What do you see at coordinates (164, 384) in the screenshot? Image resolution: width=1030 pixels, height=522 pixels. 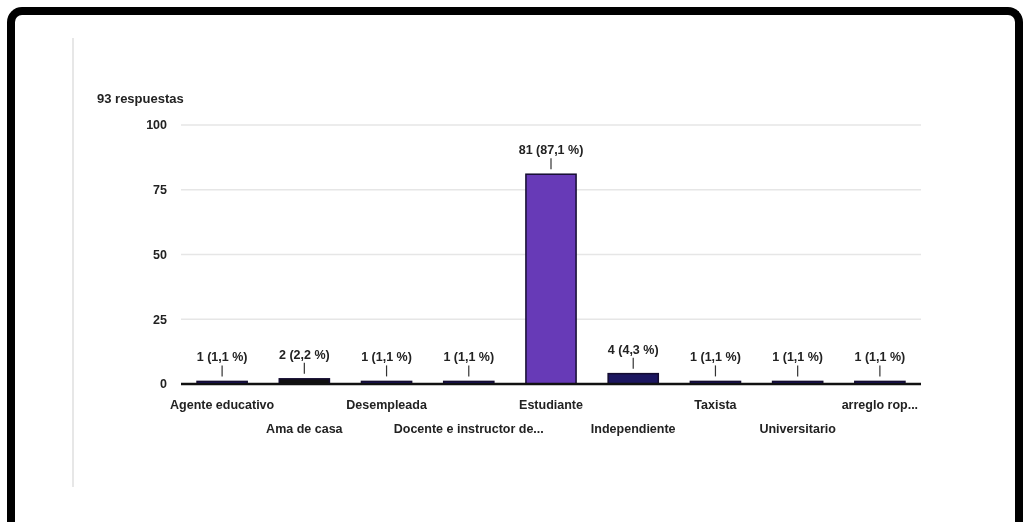 I see `y-tick-label: 0` at bounding box center [164, 384].